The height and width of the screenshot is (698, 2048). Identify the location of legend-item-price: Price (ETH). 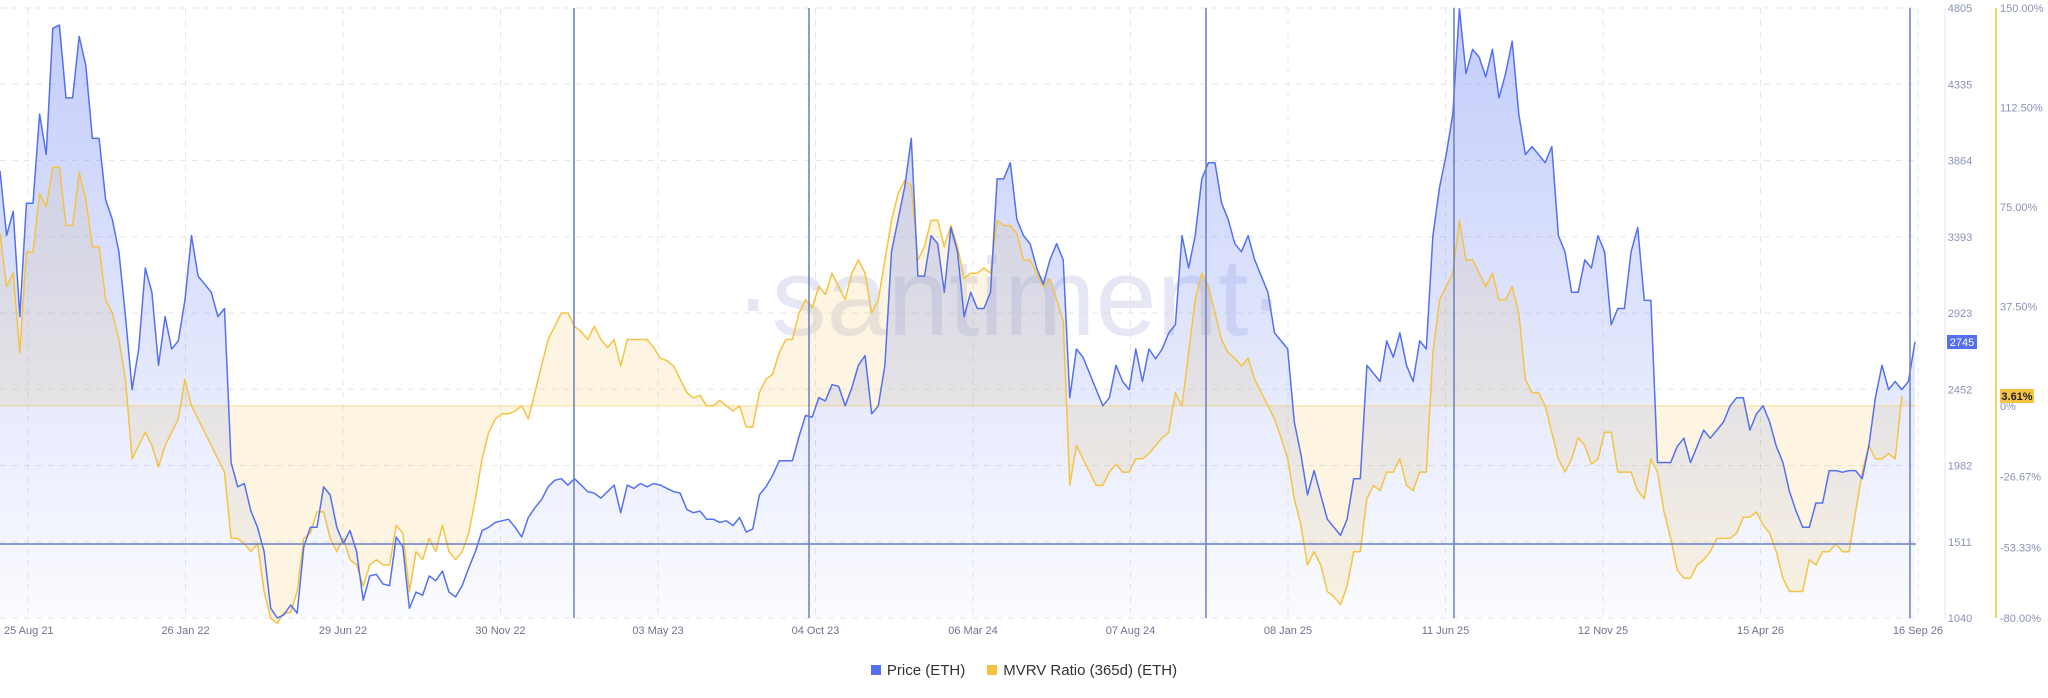
(918, 670).